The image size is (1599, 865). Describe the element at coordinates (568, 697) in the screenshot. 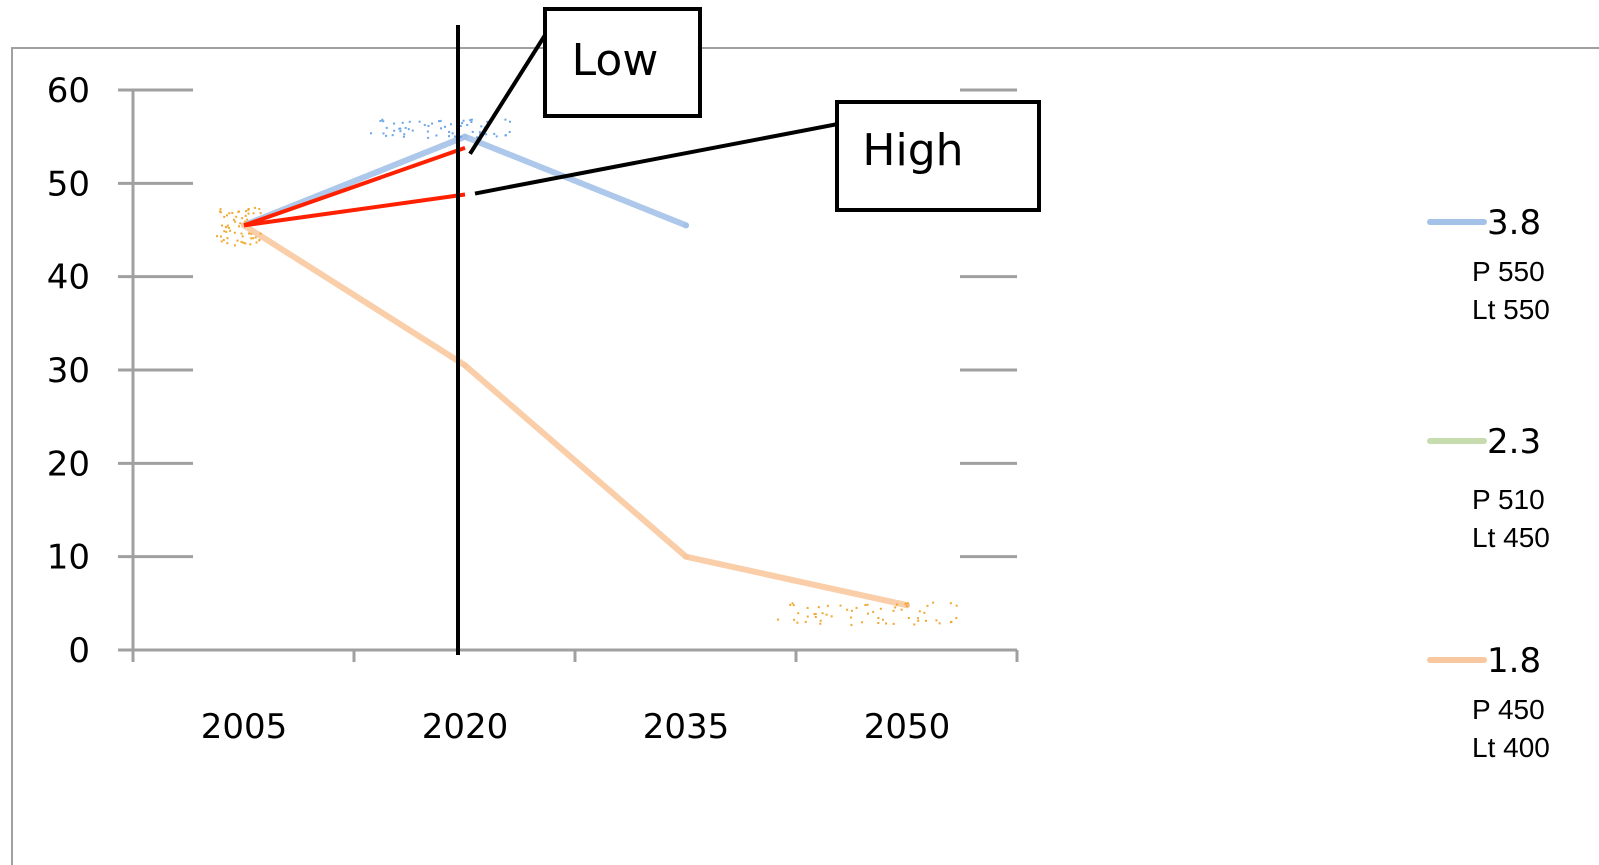

I see `x-axis: 2005 2020 2035 2050` at that location.